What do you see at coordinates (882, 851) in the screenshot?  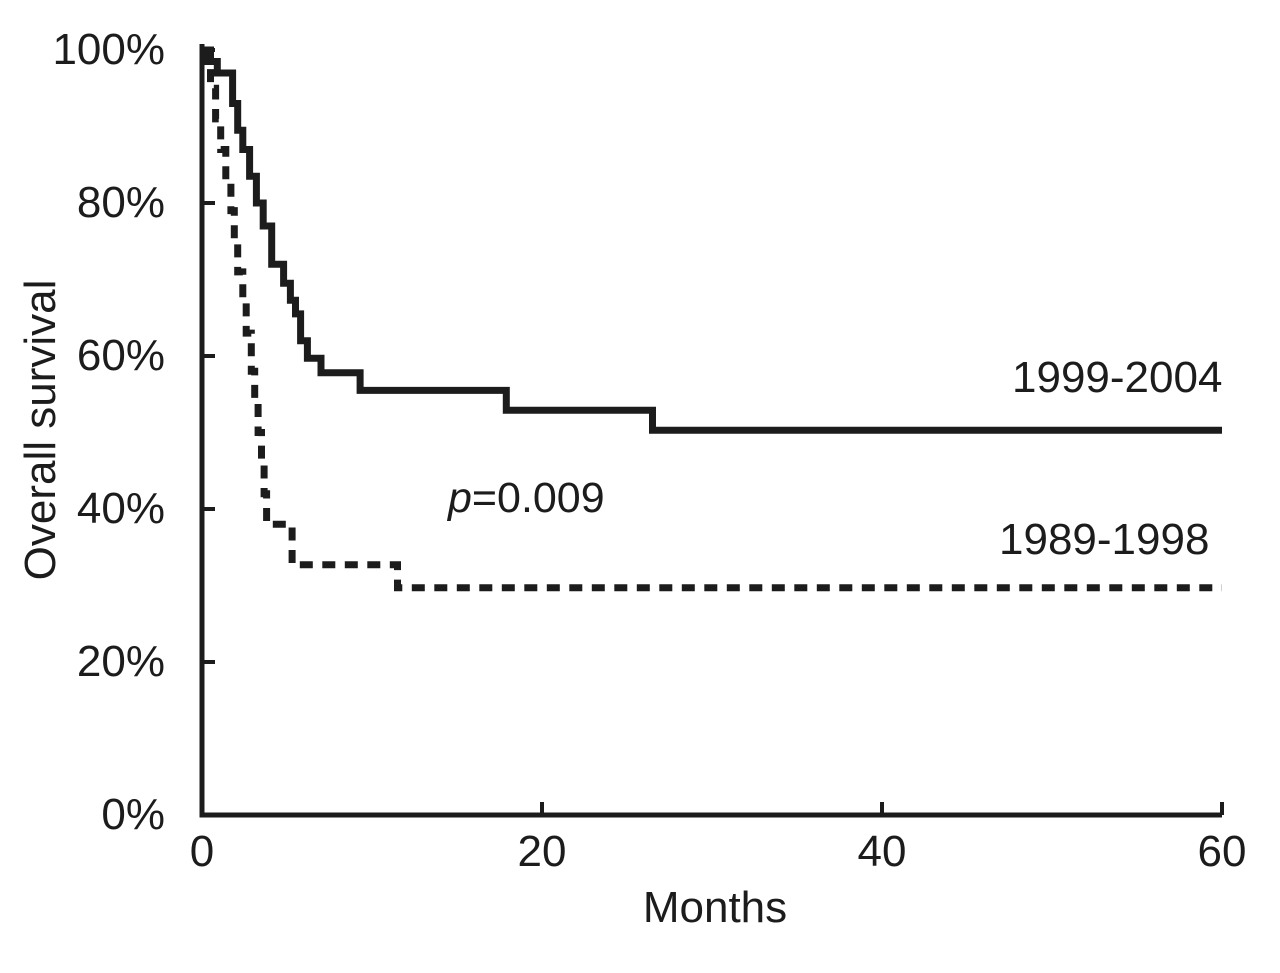 I see `x-tick-label: 40` at bounding box center [882, 851].